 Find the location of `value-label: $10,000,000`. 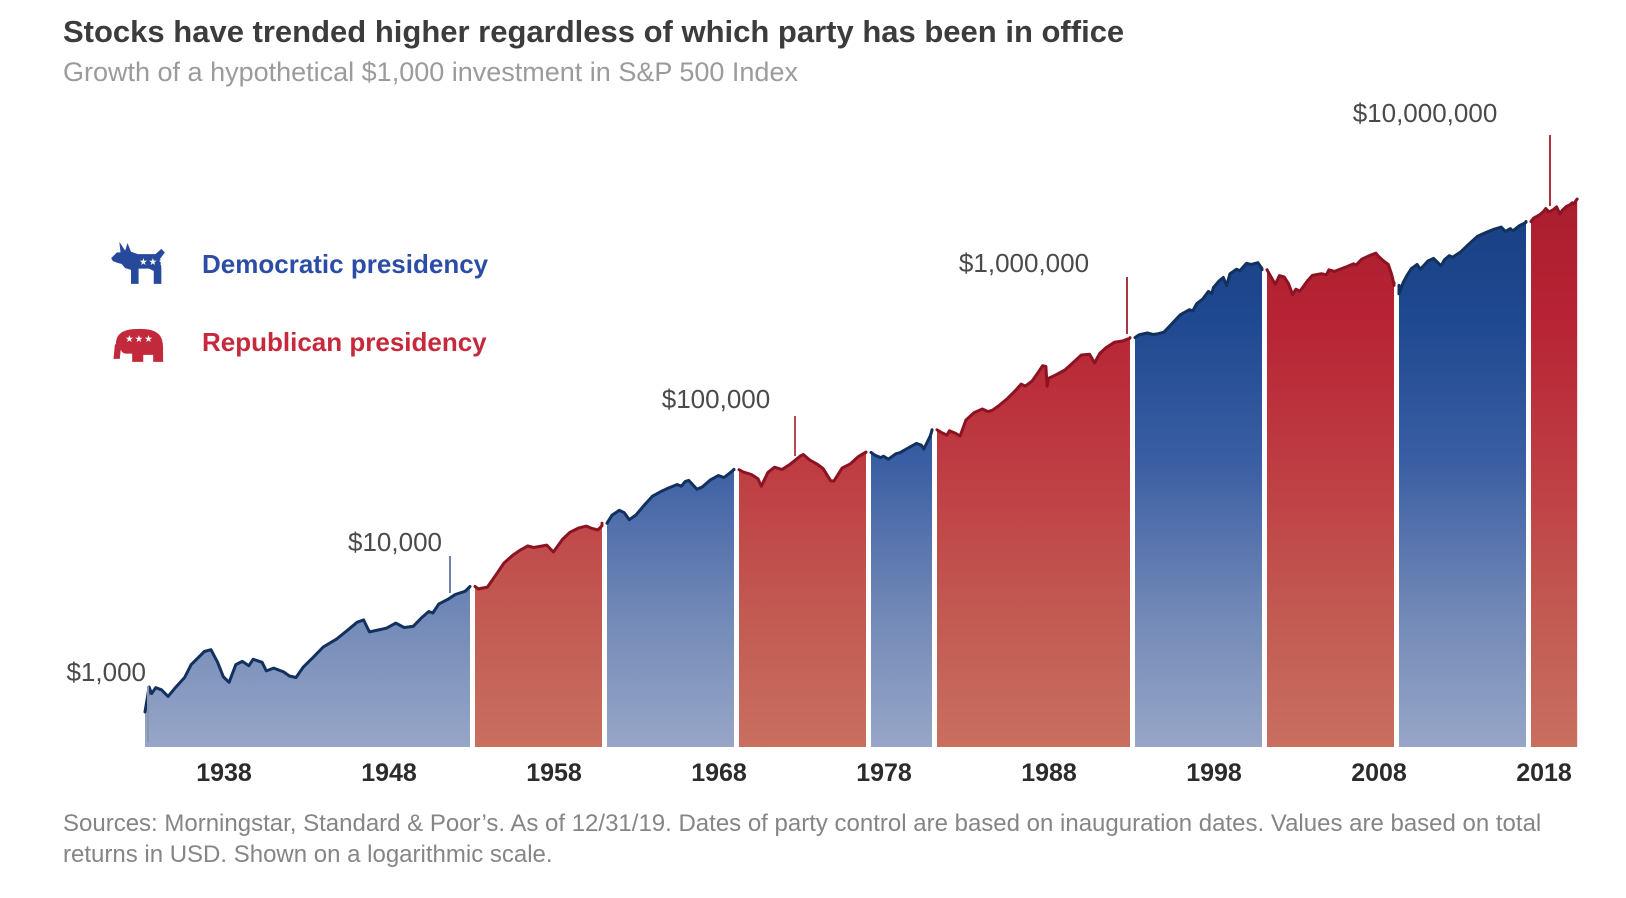

value-label: $10,000,000 is located at coordinates (1425, 113).